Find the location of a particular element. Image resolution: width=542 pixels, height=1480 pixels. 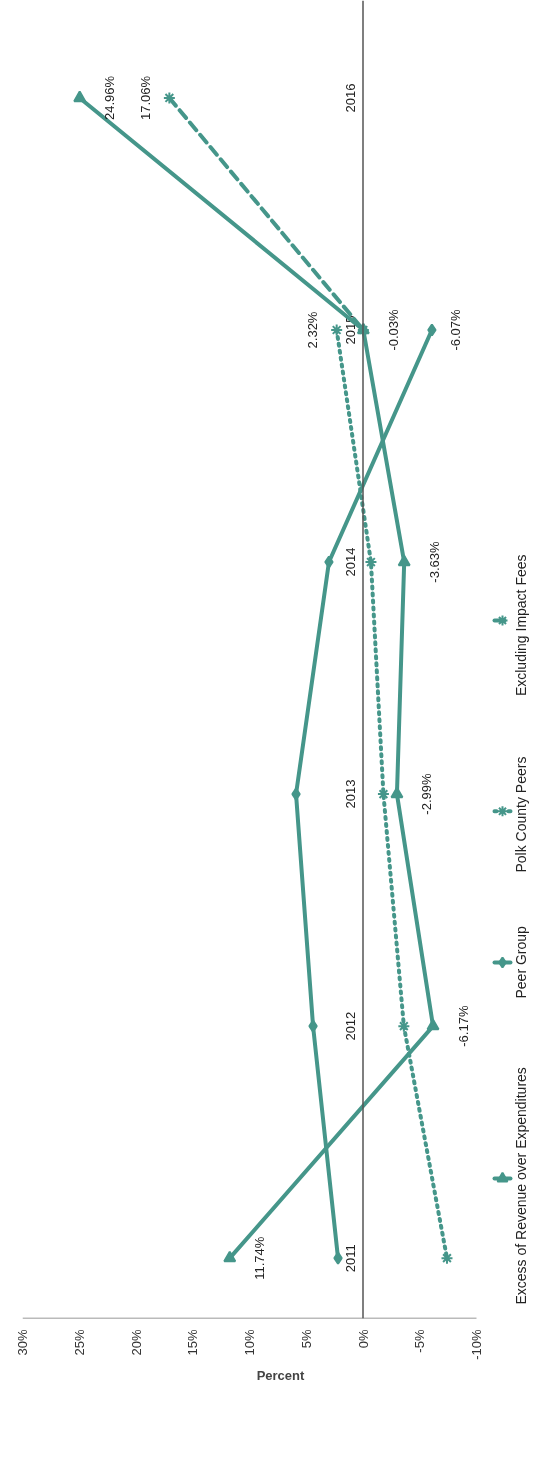

data-label: -6.17% is located at coordinates (463, 1026).